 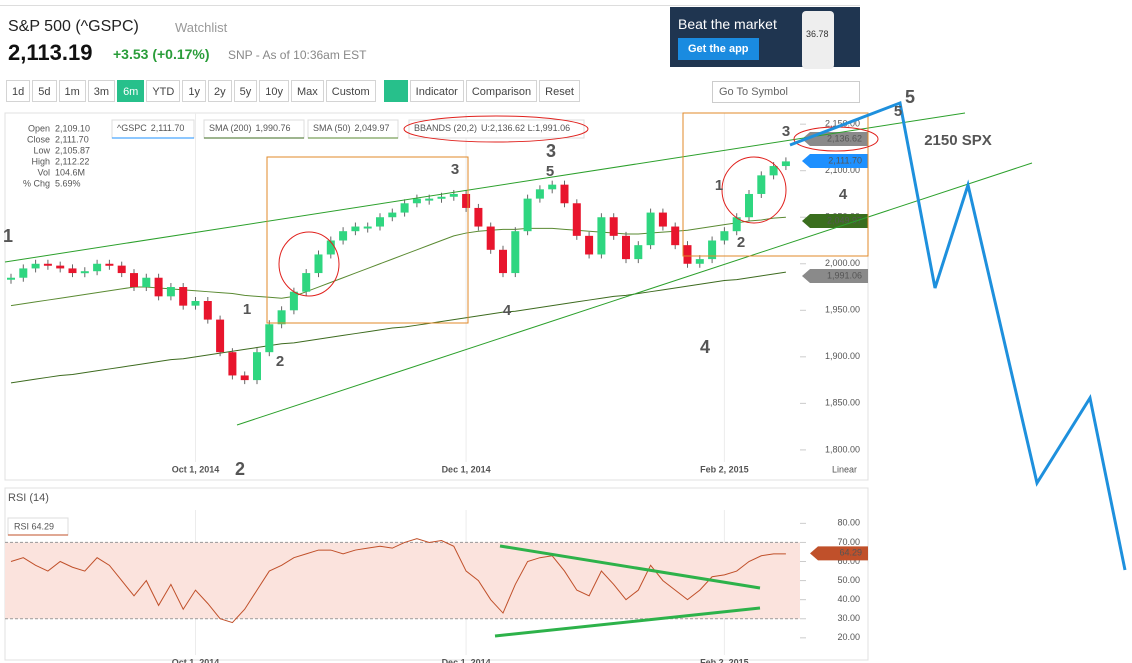 What do you see at coordinates (72, 139) in the screenshot?
I see `info-value: 2,111.70` at bounding box center [72, 139].